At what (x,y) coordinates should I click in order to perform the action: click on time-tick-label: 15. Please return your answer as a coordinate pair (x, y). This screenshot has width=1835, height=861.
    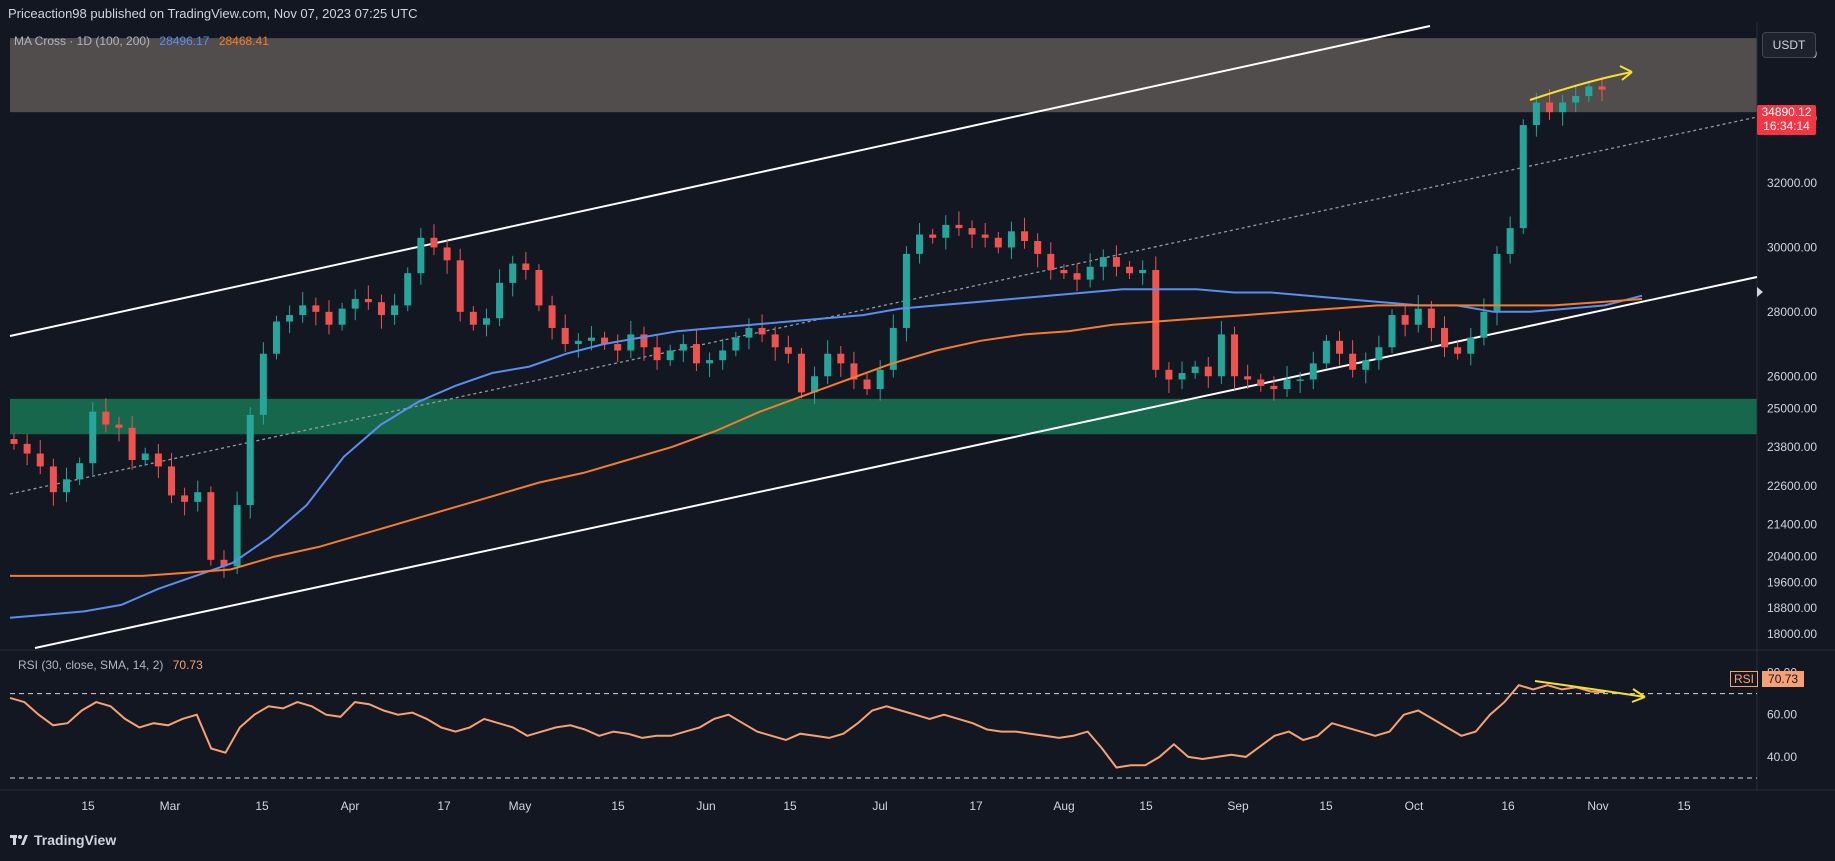
    Looking at the image, I should click on (1146, 806).